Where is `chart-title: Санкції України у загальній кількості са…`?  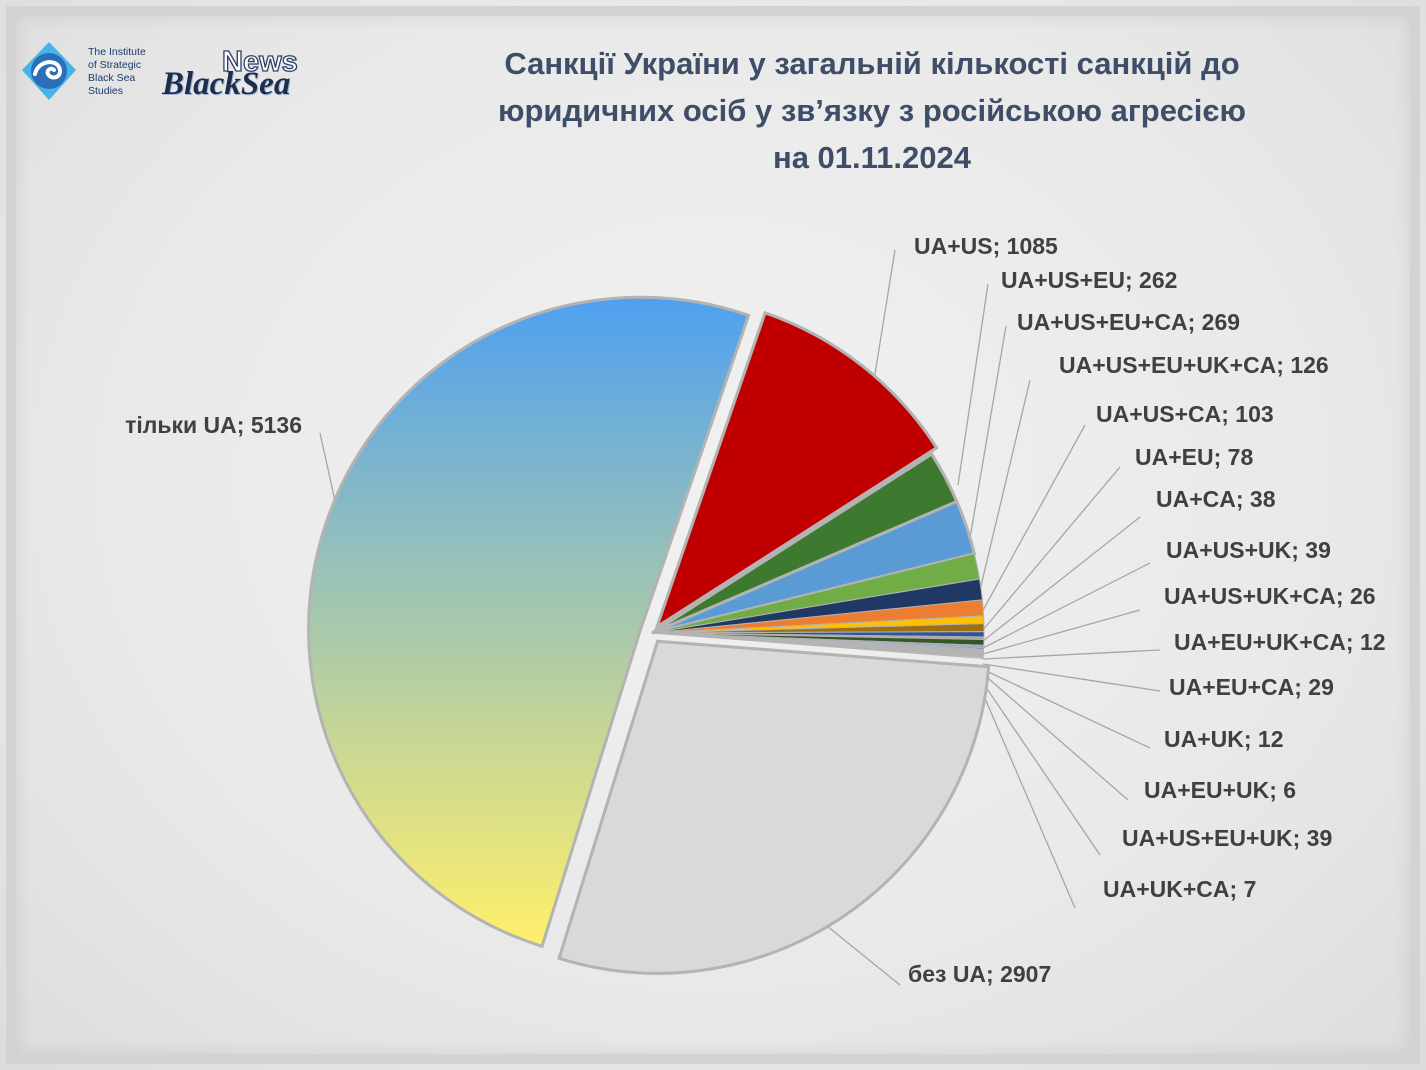 chart-title: Санкції України у загальній кількості са… is located at coordinates (872, 110).